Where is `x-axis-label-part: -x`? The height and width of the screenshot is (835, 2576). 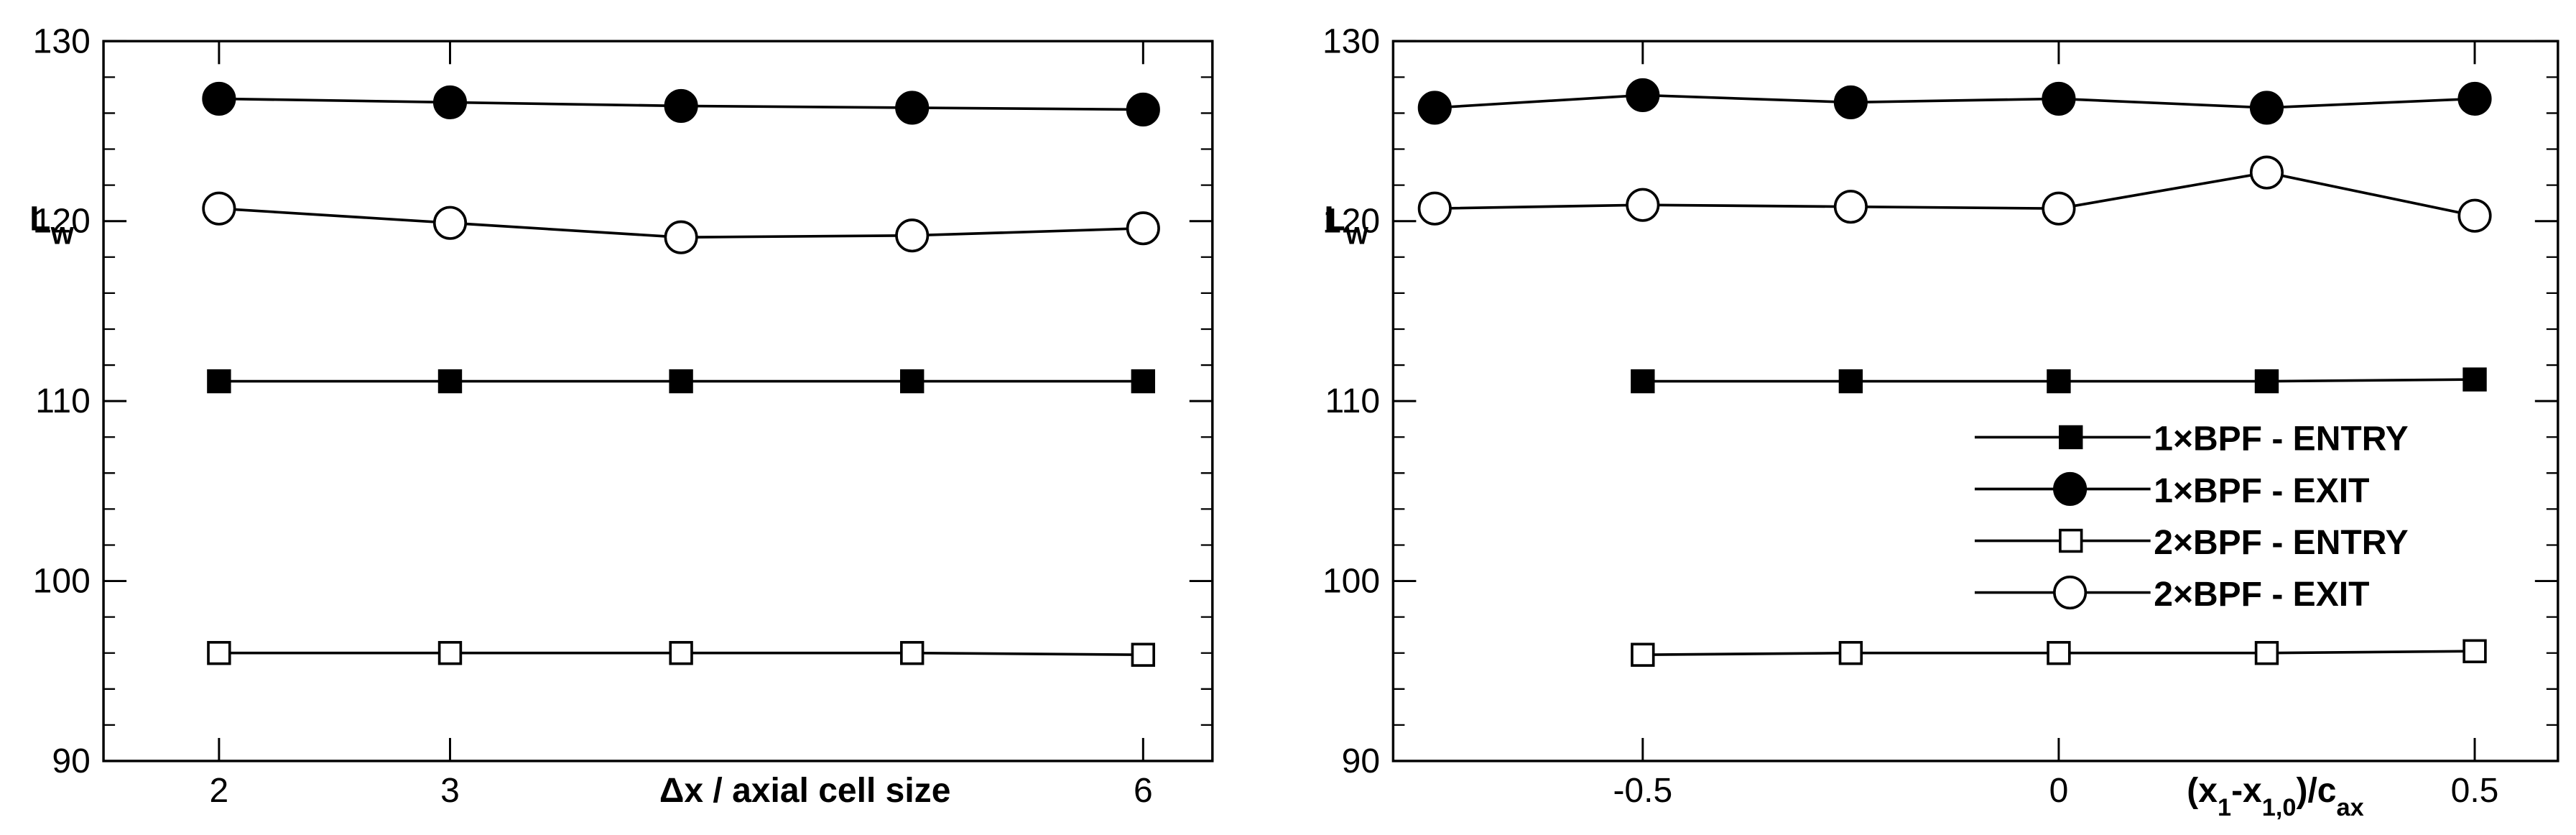
x-axis-label-part: -x is located at coordinates (2246, 791).